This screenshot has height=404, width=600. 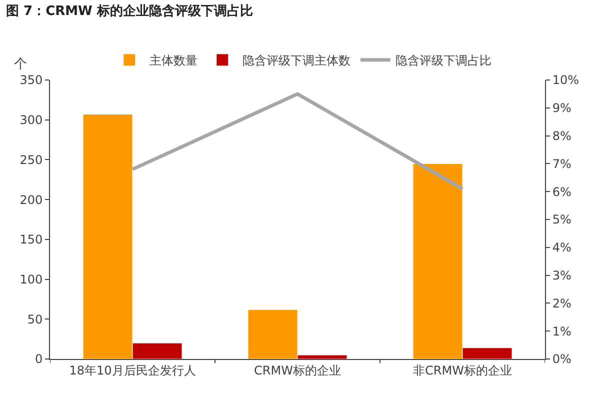 I want to click on y-tick-label: 0, so click(x=38, y=359).